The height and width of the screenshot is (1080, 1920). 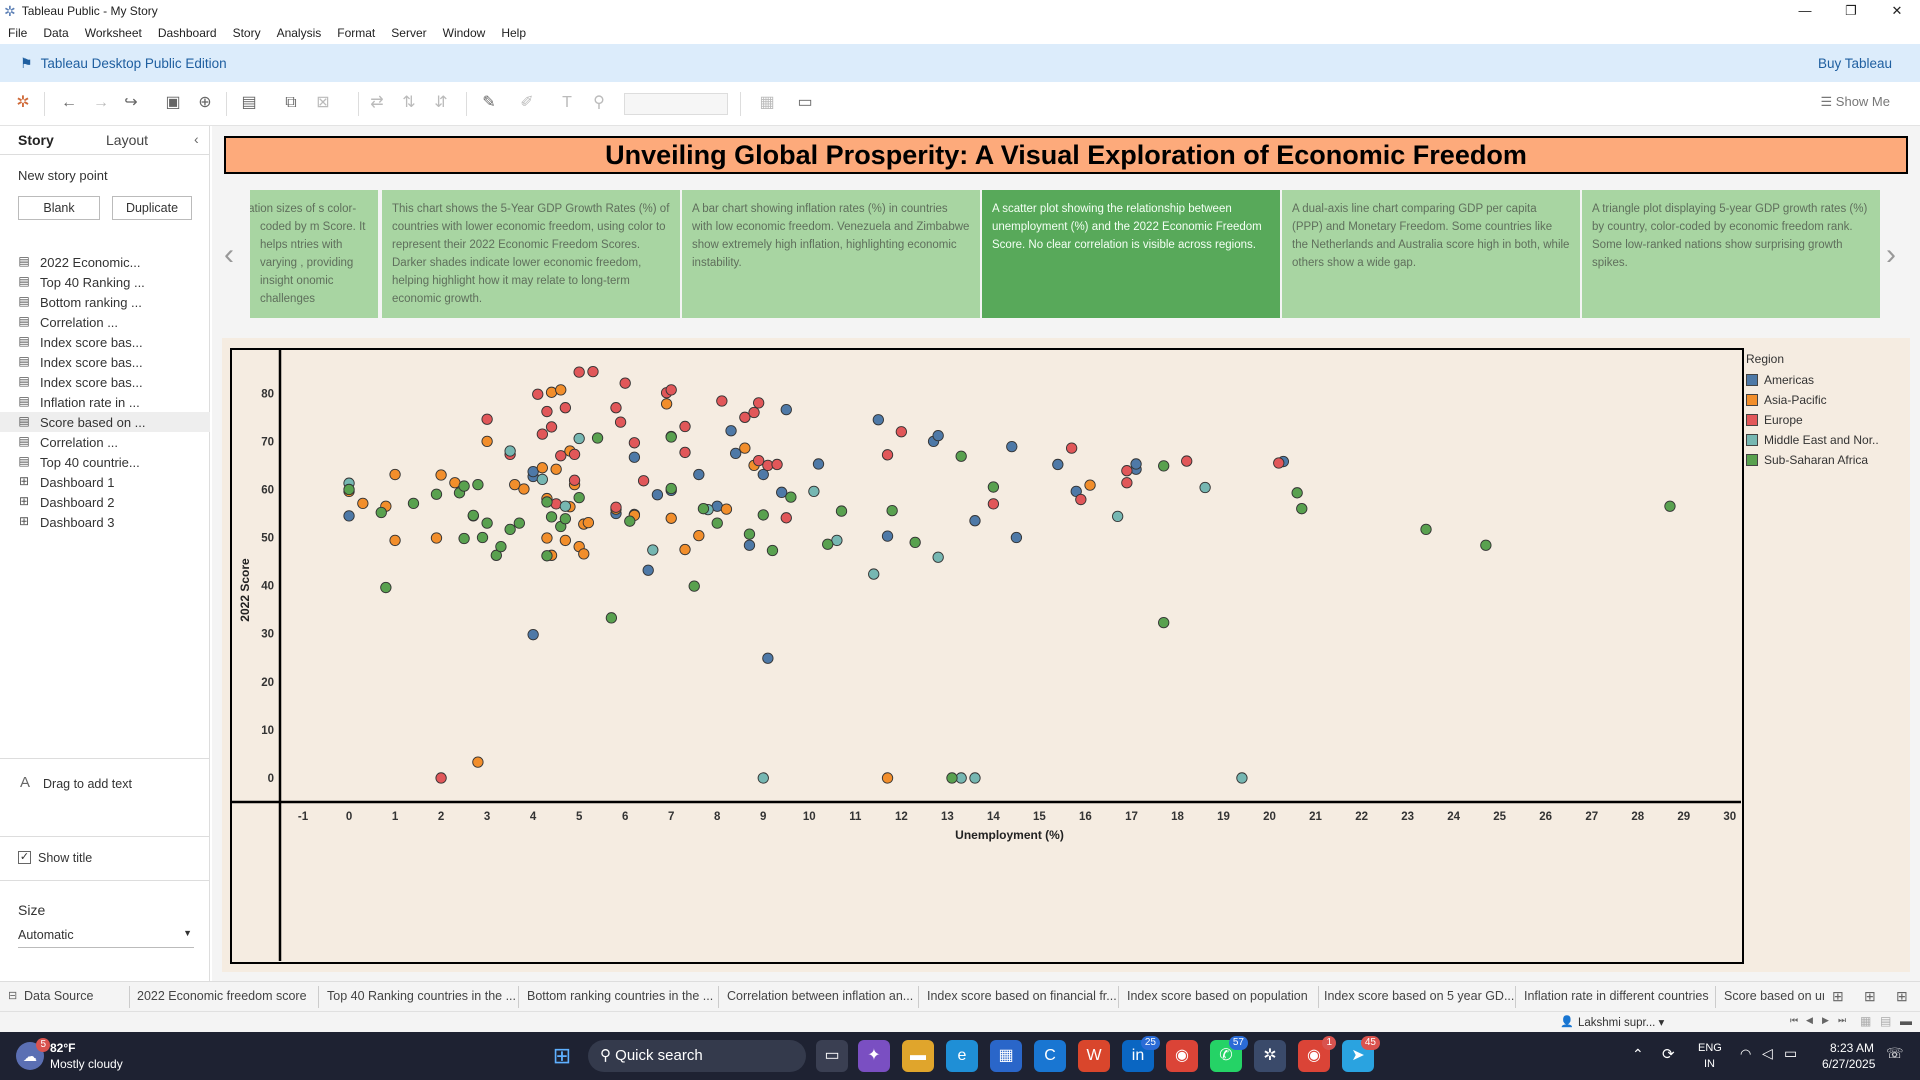 What do you see at coordinates (69, 102) in the screenshot?
I see `undo-icon: ←` at bounding box center [69, 102].